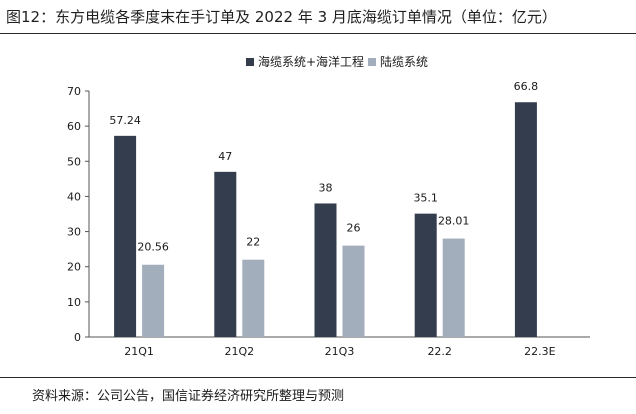  Describe the element at coordinates (74, 196) in the screenshot. I see `y-tick-label: 40` at that location.